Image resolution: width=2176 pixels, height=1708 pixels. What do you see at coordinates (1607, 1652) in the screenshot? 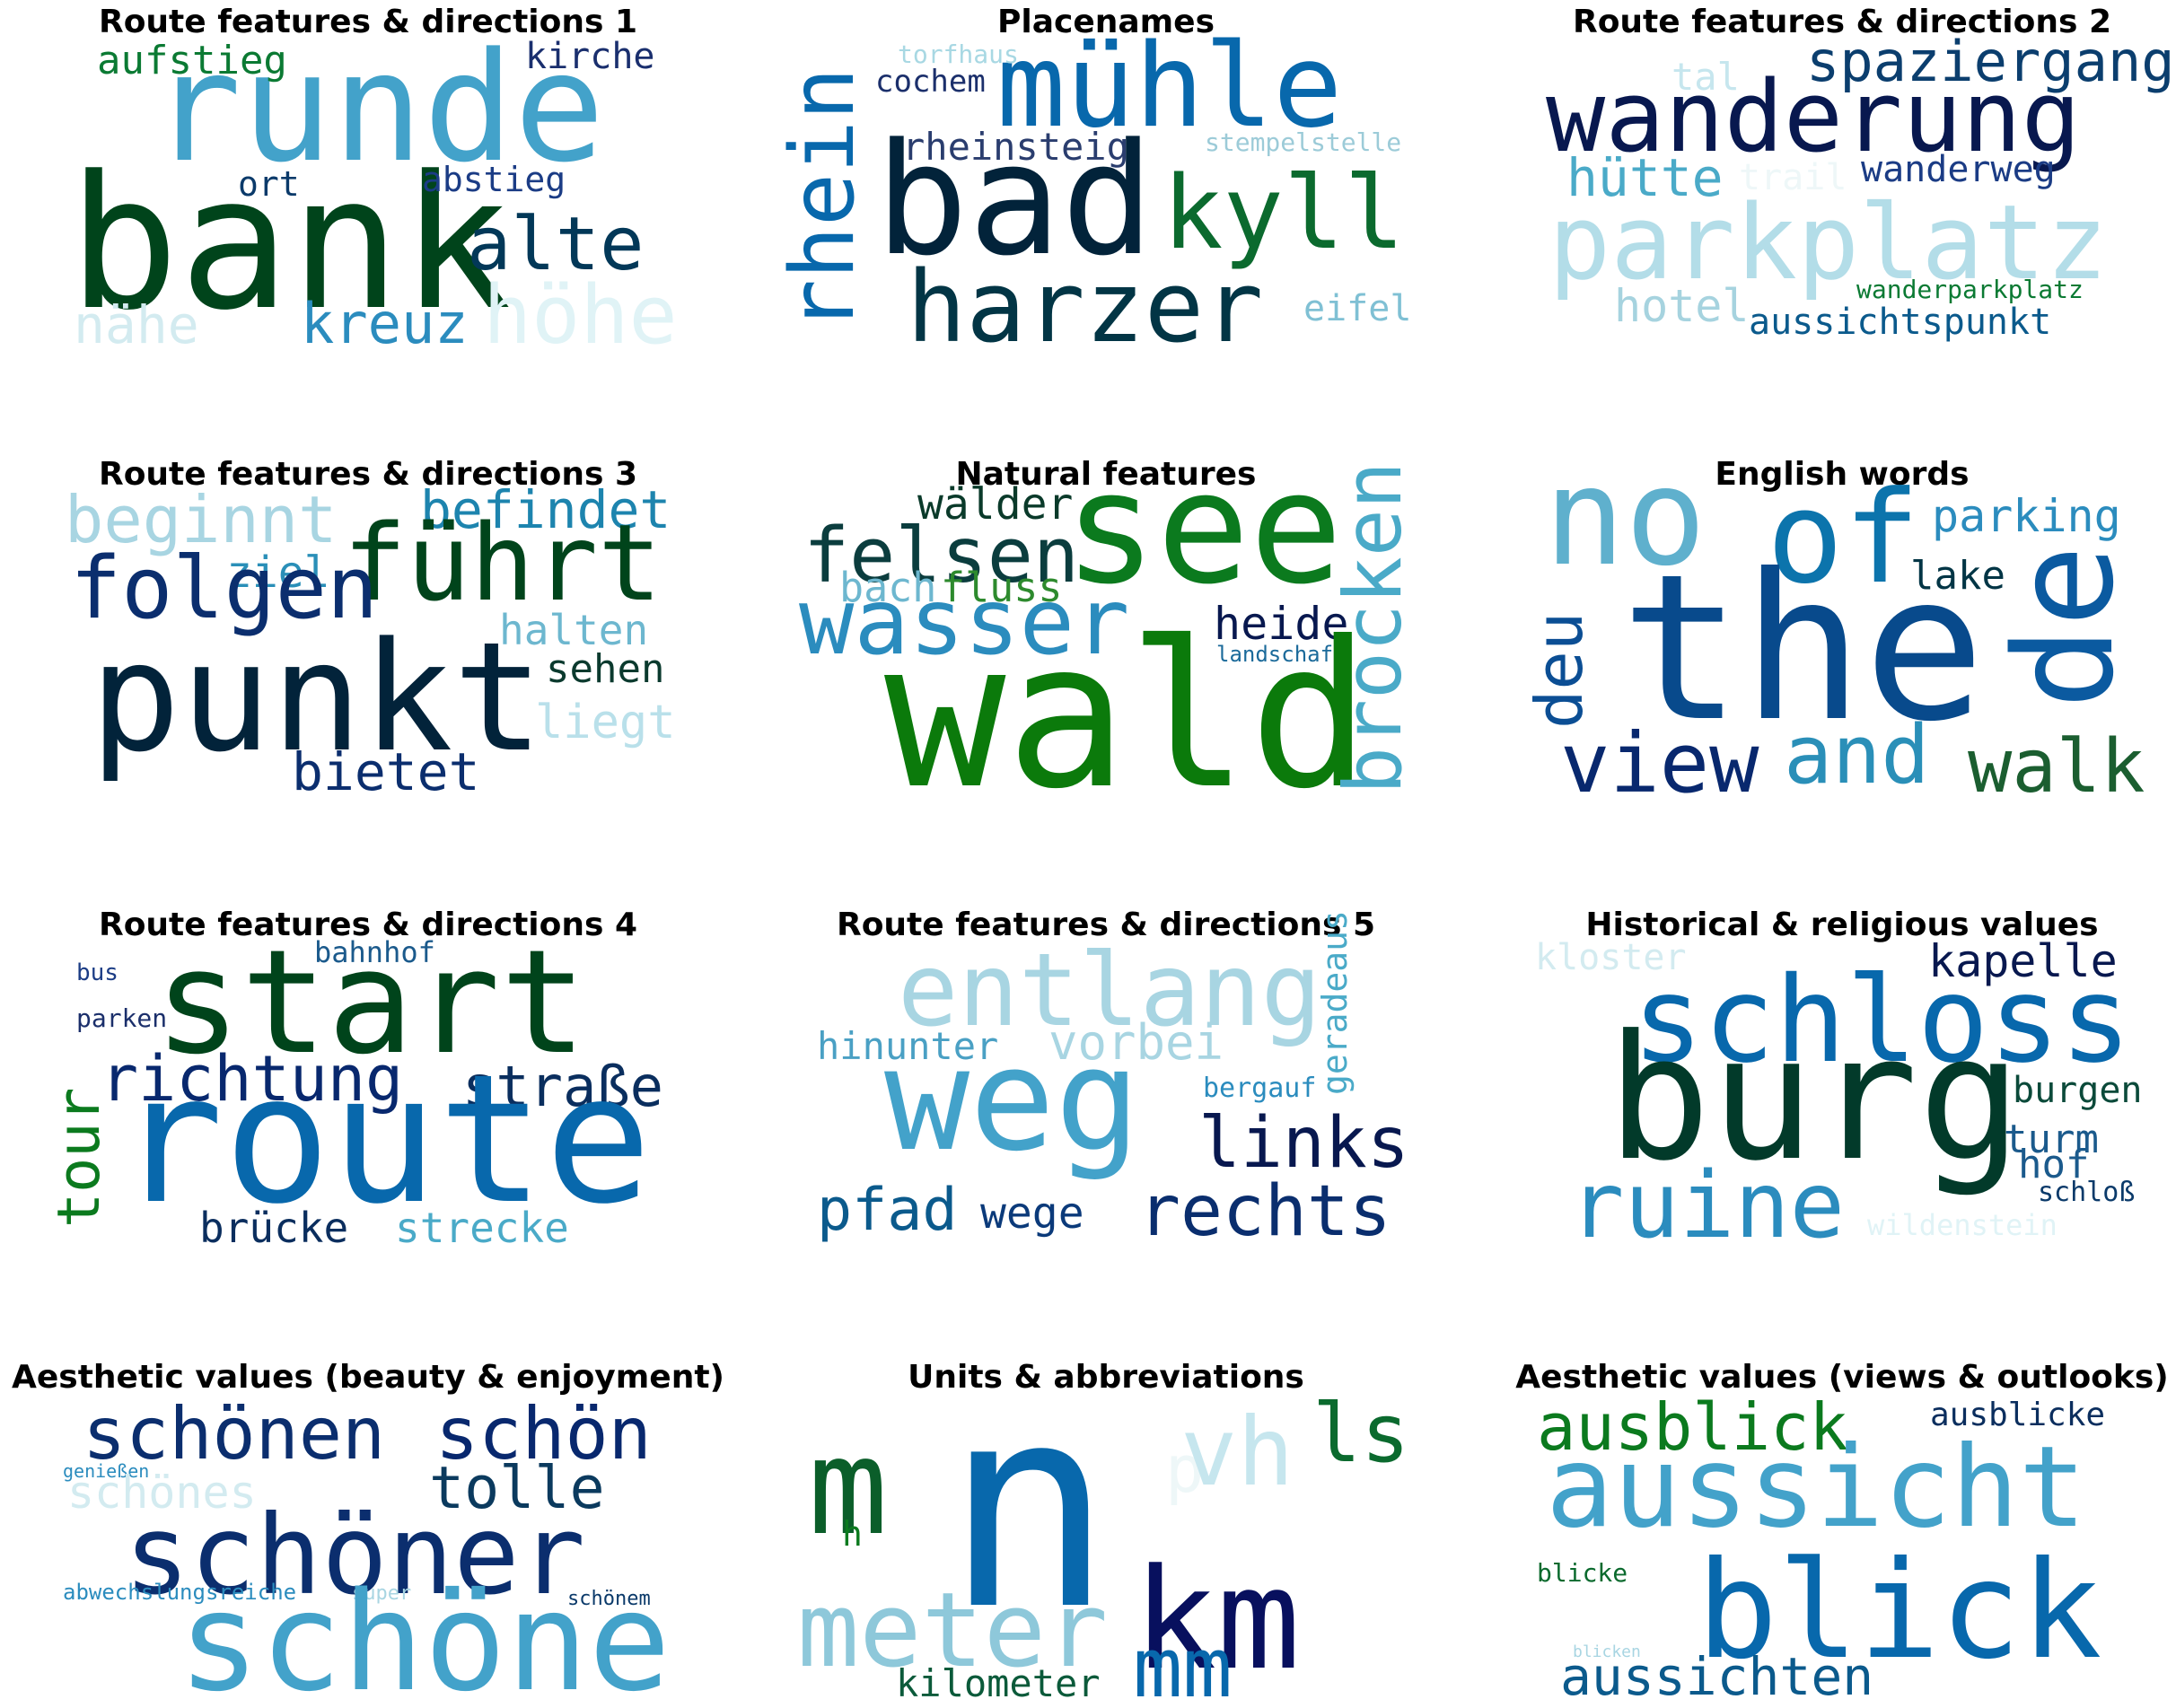
I see `word-blicken: blicken` at bounding box center [1607, 1652].